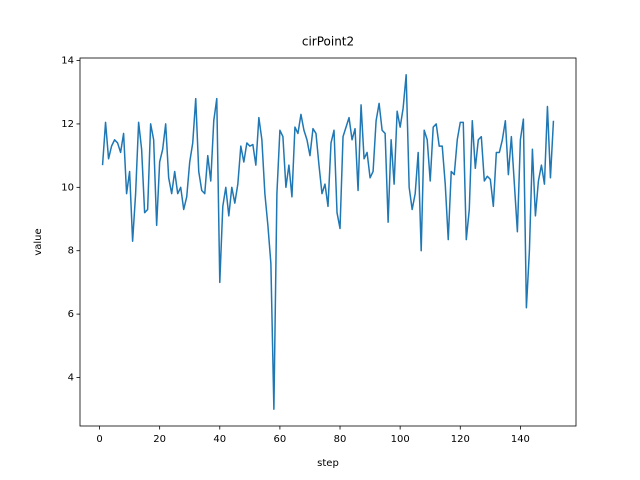  I want to click on x-tick-label: 20, so click(159, 439).